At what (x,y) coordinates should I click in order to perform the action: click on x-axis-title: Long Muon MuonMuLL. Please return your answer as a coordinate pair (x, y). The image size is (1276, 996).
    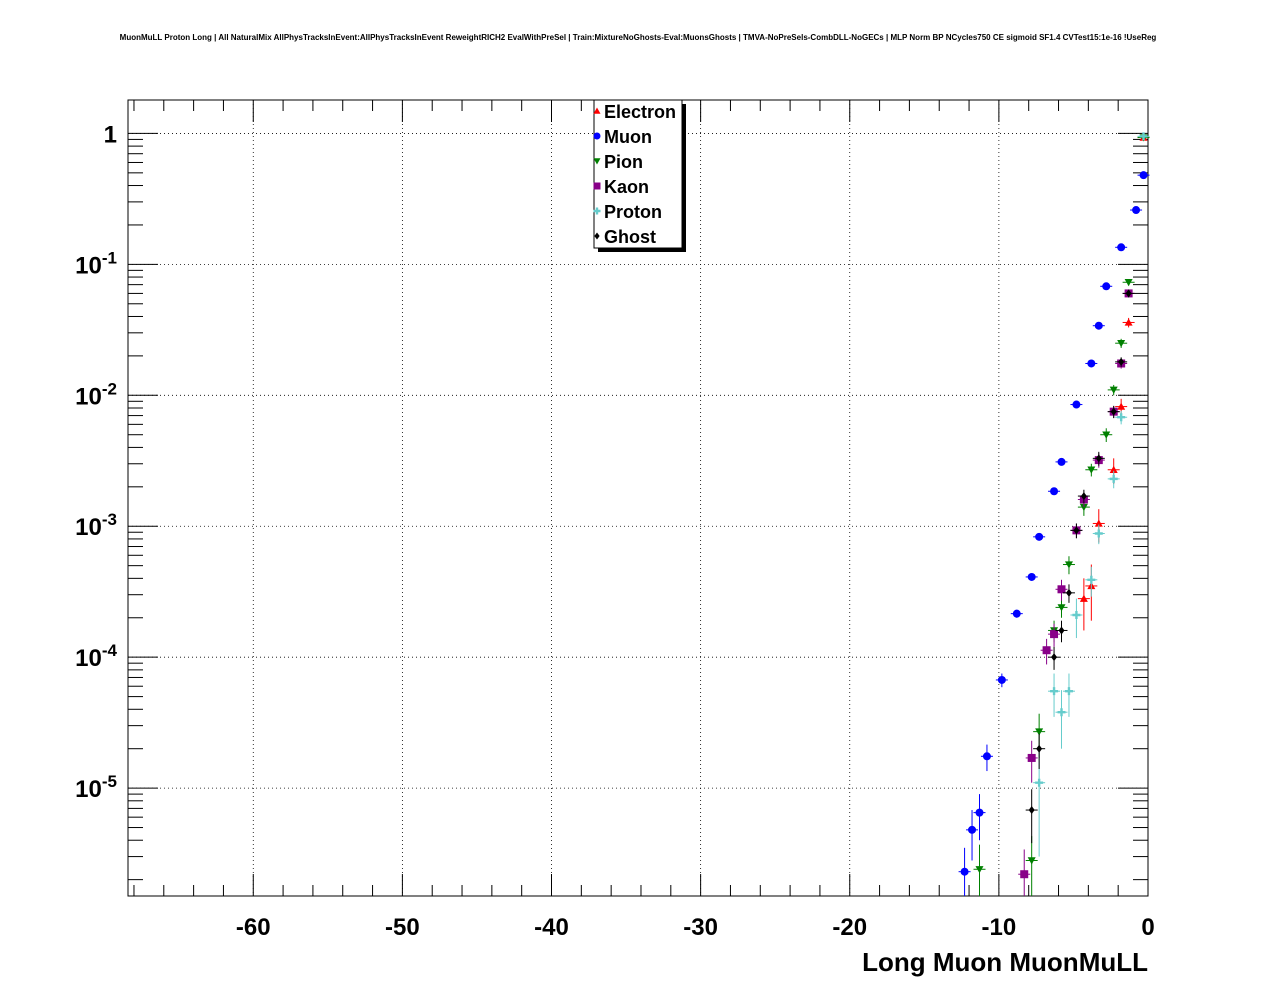
    Looking at the image, I should click on (1005, 962).